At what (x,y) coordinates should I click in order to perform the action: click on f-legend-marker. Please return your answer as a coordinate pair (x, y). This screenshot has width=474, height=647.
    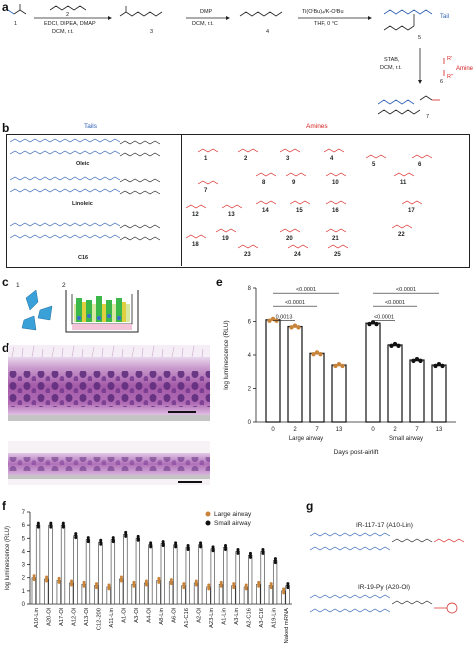
    Looking at the image, I should click on (208, 523).